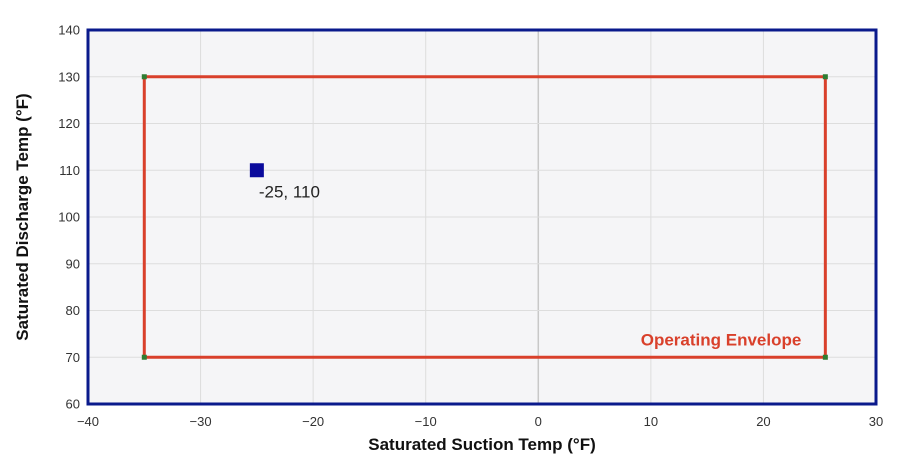 This screenshot has height=469, width=905. Describe the element at coordinates (480, 421) in the screenshot. I see `x-axis-ticks: −40 −30 −20 −10 0 10 20 30` at that location.